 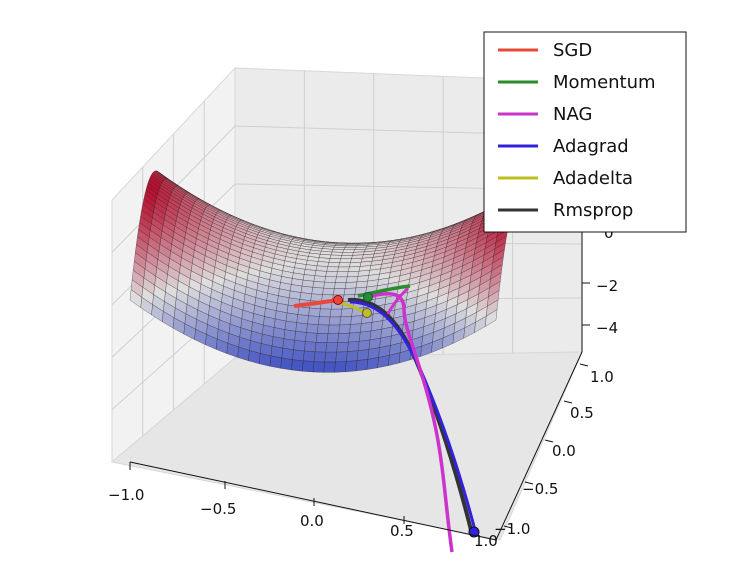 I want to click on legend-box, so click(x=585, y=132).